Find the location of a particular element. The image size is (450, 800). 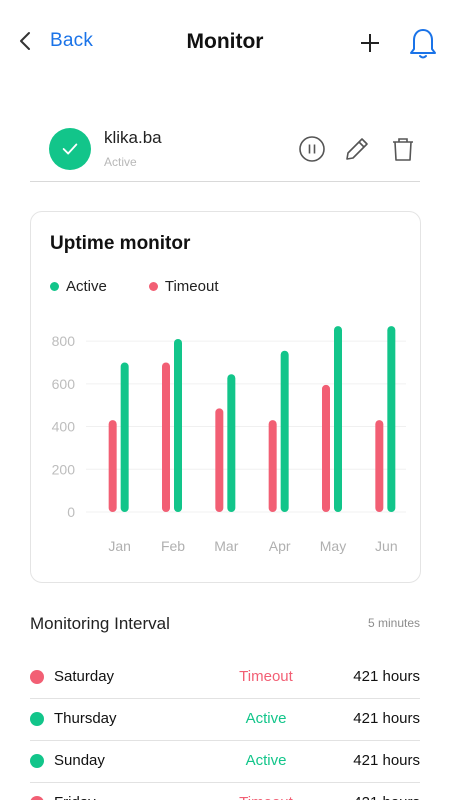

interval-value: 5 minutes is located at coordinates (393, 623).